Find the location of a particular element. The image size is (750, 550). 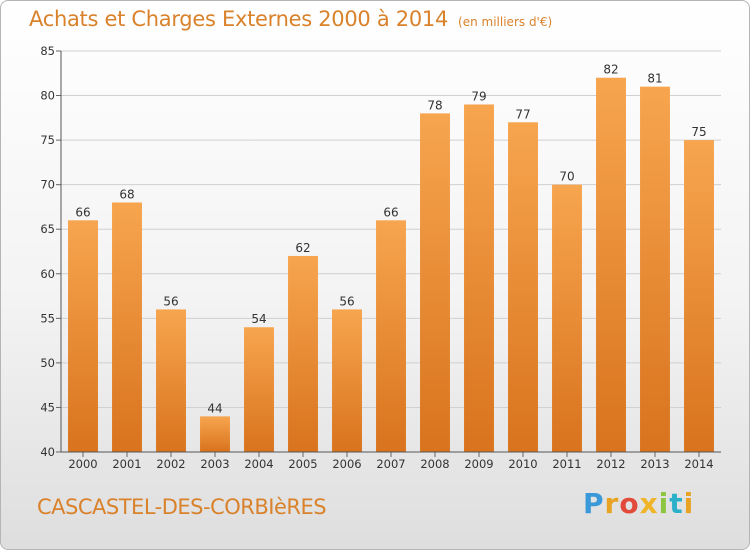

data-label: 82 is located at coordinates (610, 70).